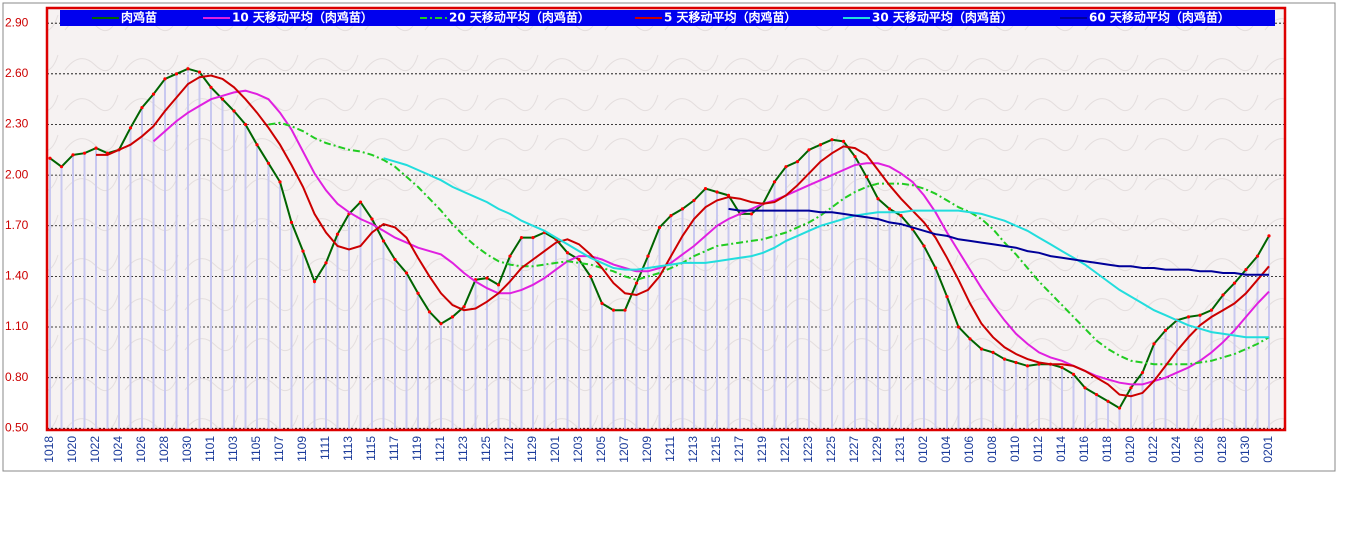  What do you see at coordinates (555, 449) in the screenshot?
I see `x-tick-label: 1201` at bounding box center [555, 449].